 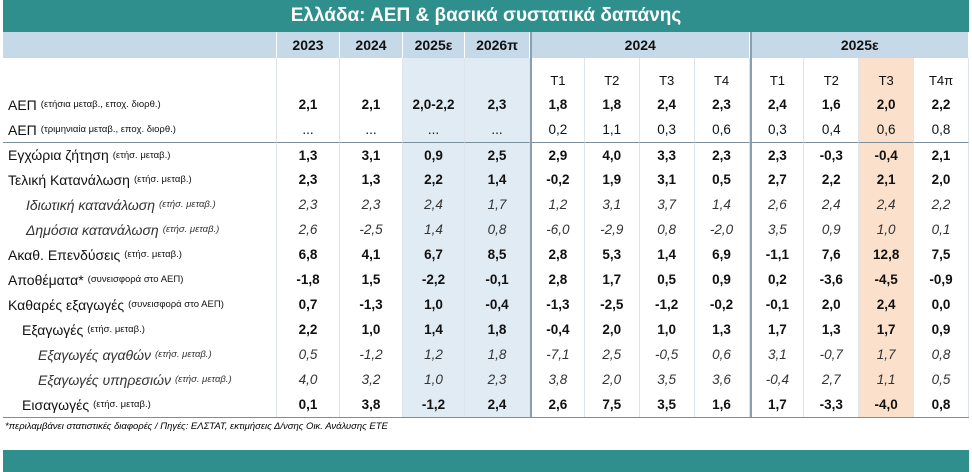 I want to click on label-text: Καθαρές εξαγωγές, so click(x=66, y=304).